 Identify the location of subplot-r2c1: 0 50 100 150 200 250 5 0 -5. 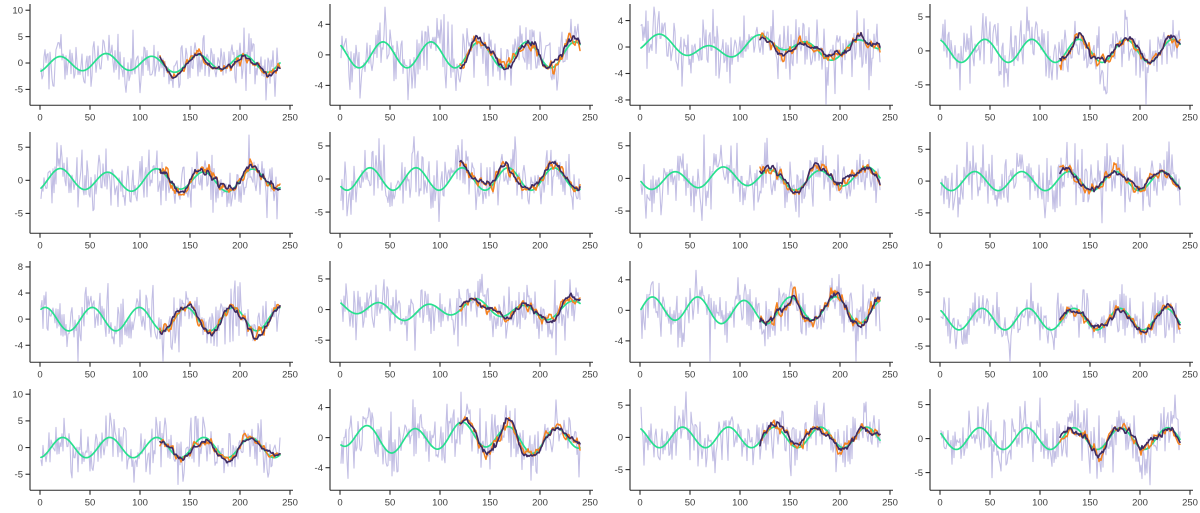
(150, 192).